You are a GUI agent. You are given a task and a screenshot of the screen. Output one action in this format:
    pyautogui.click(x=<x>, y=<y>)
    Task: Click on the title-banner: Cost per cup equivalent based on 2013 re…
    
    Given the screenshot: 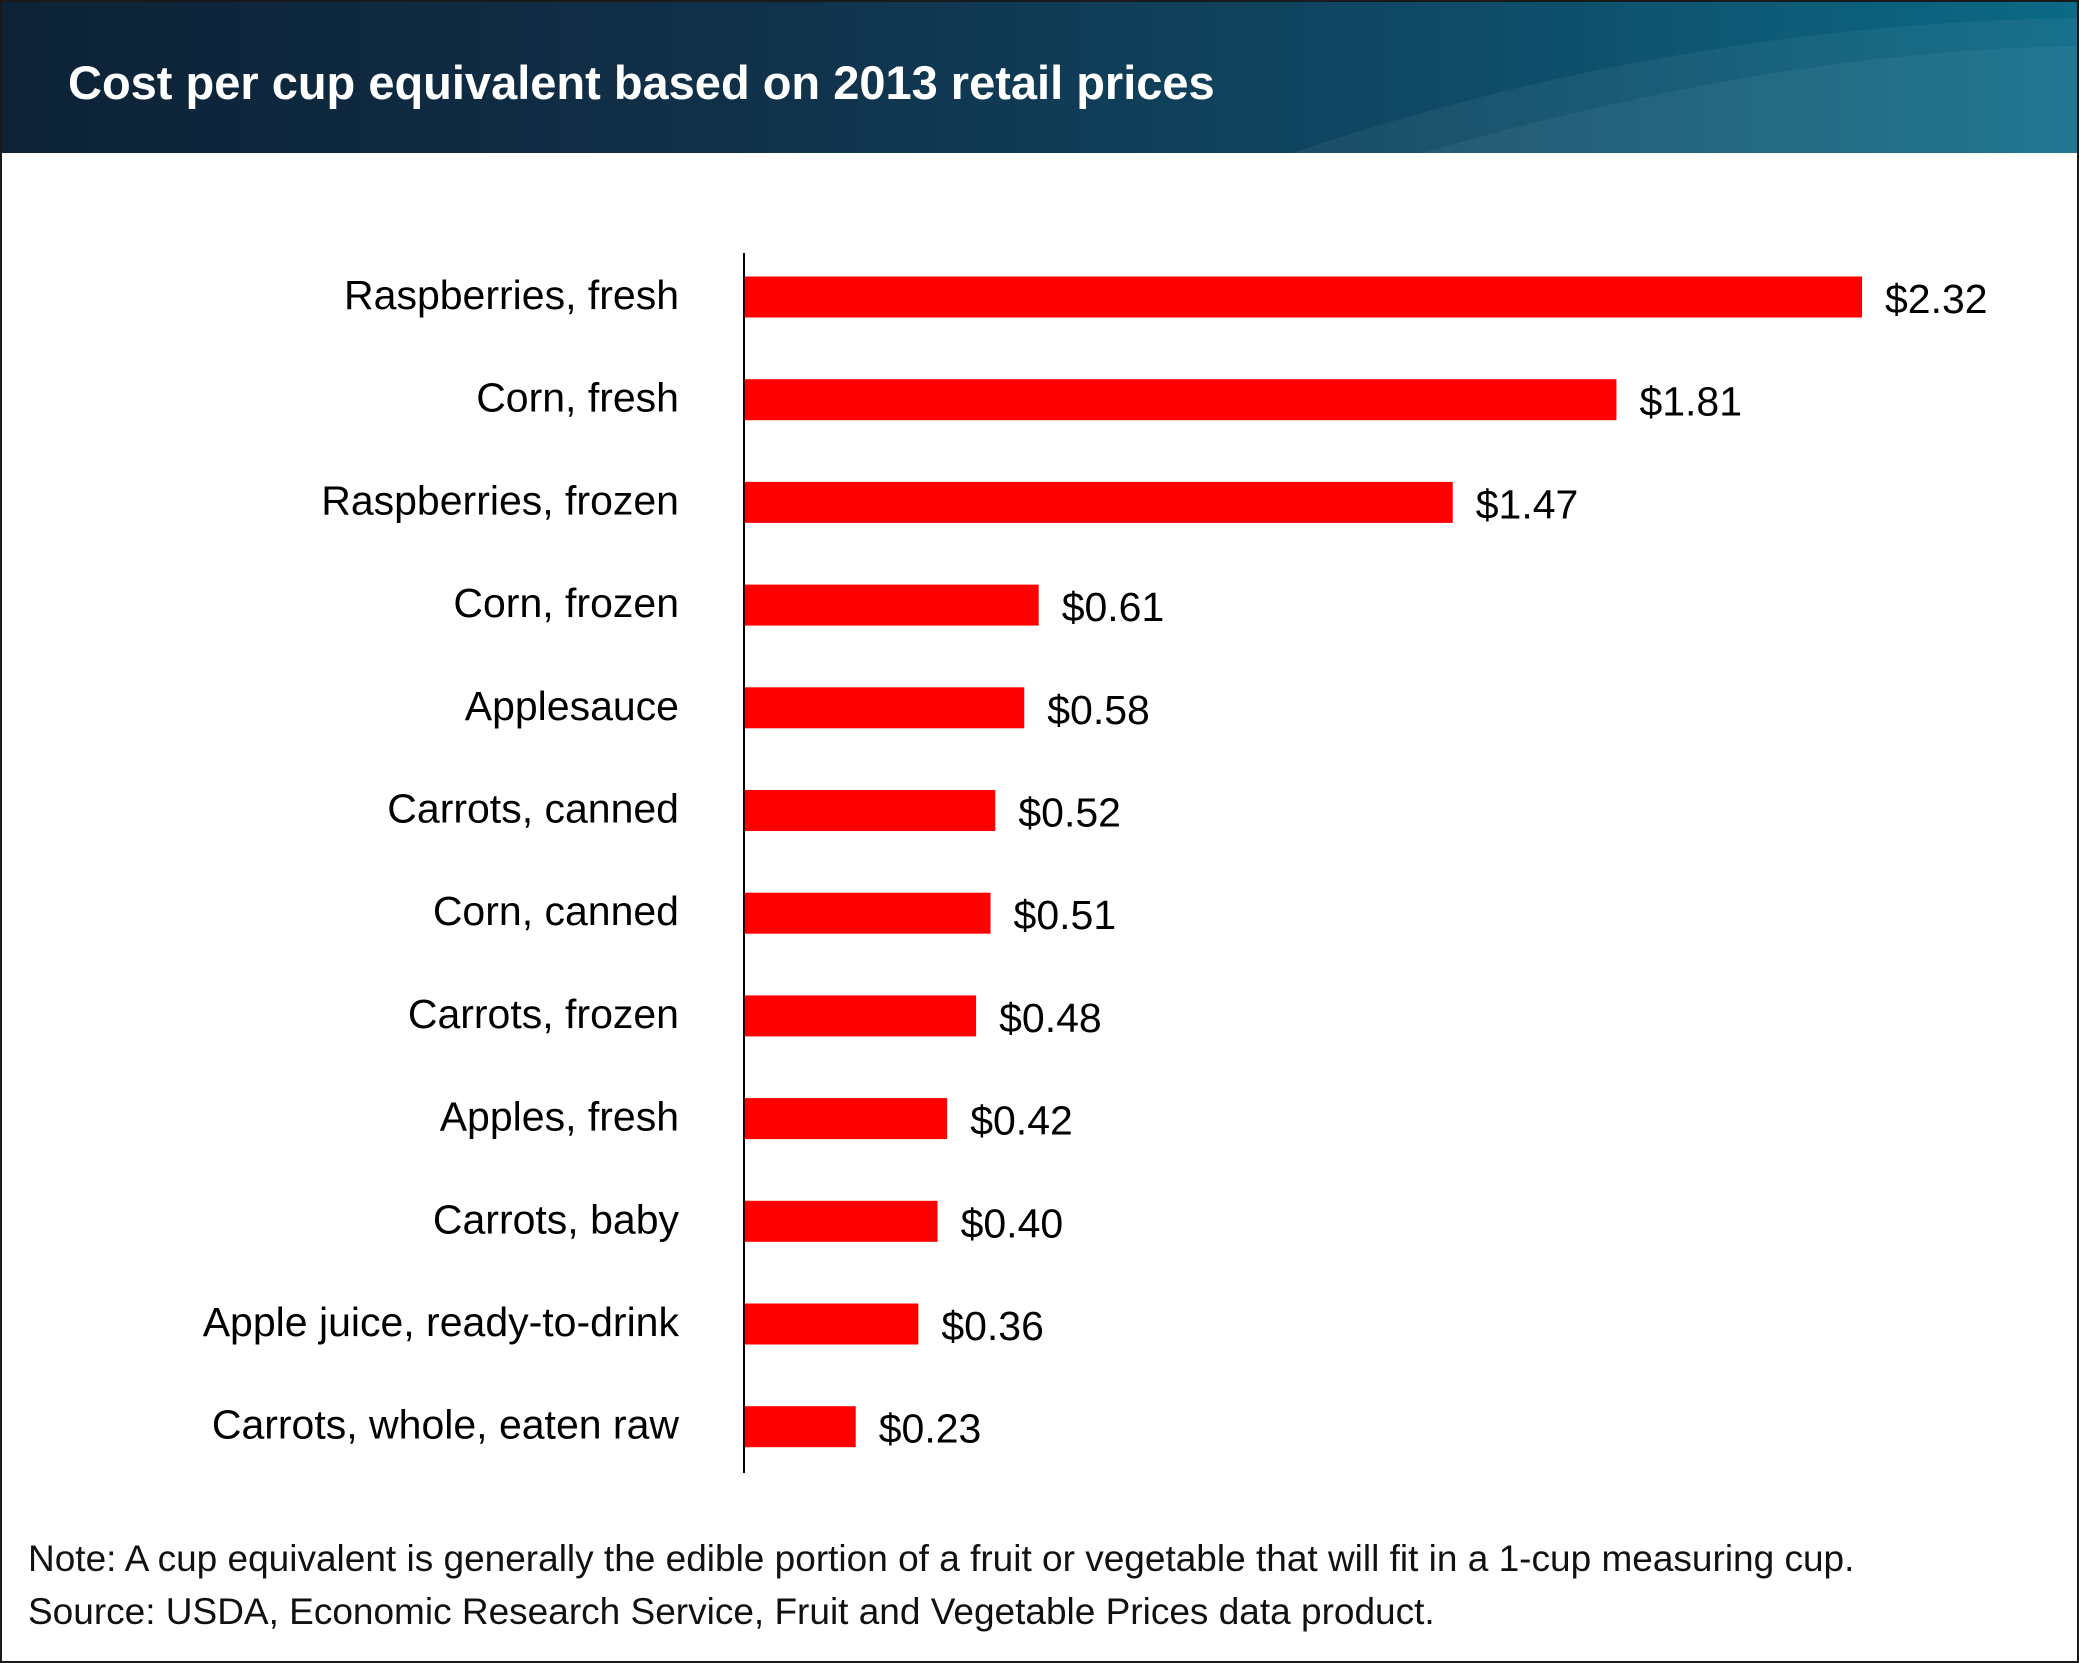 What is the action you would take?
    pyautogui.click(x=1039, y=77)
    